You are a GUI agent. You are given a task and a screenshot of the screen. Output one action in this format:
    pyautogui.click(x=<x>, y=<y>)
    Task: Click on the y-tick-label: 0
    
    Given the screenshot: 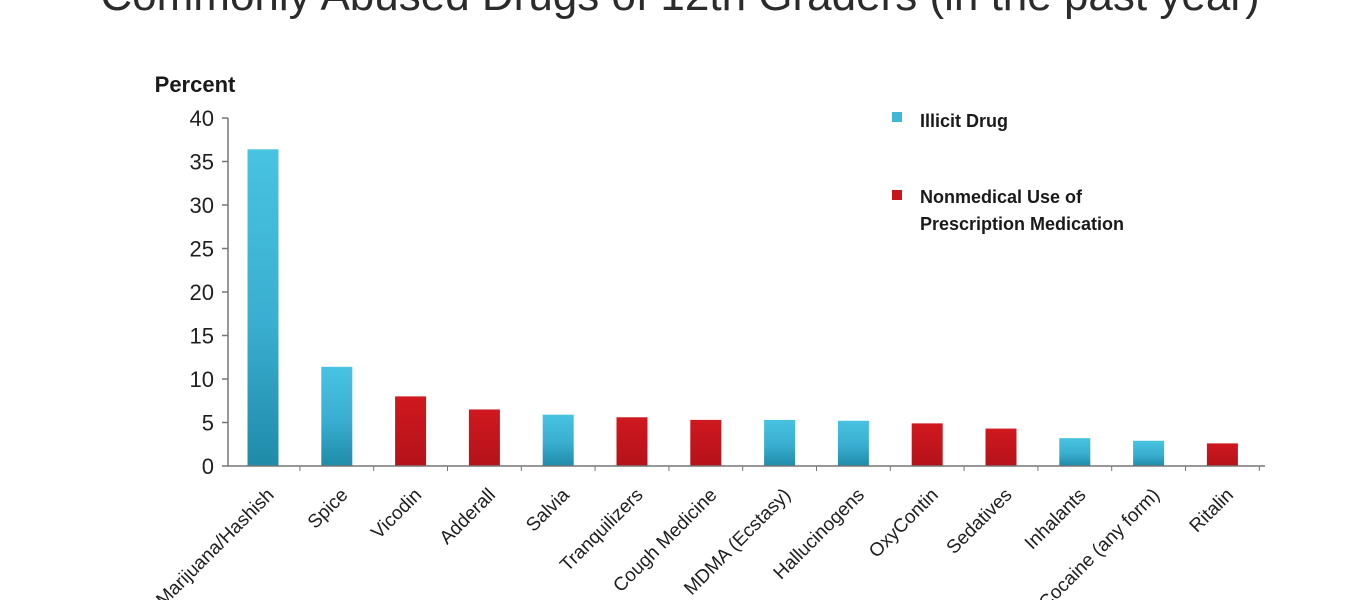 What is the action you would take?
    pyautogui.click(x=208, y=466)
    